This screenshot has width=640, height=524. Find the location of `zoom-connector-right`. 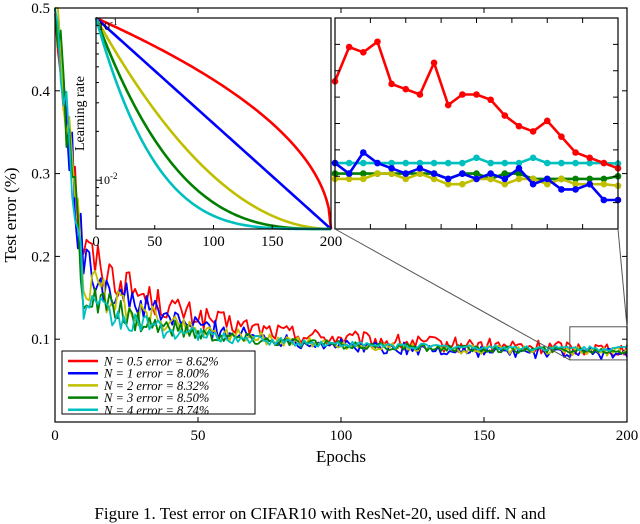

zoom-connector-right is located at coordinates (622, 277).